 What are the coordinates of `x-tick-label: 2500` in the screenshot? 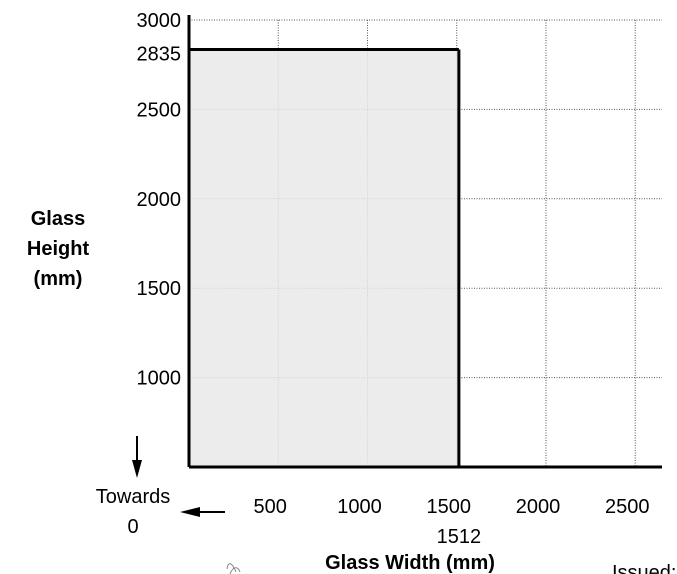 It's located at (627, 507).